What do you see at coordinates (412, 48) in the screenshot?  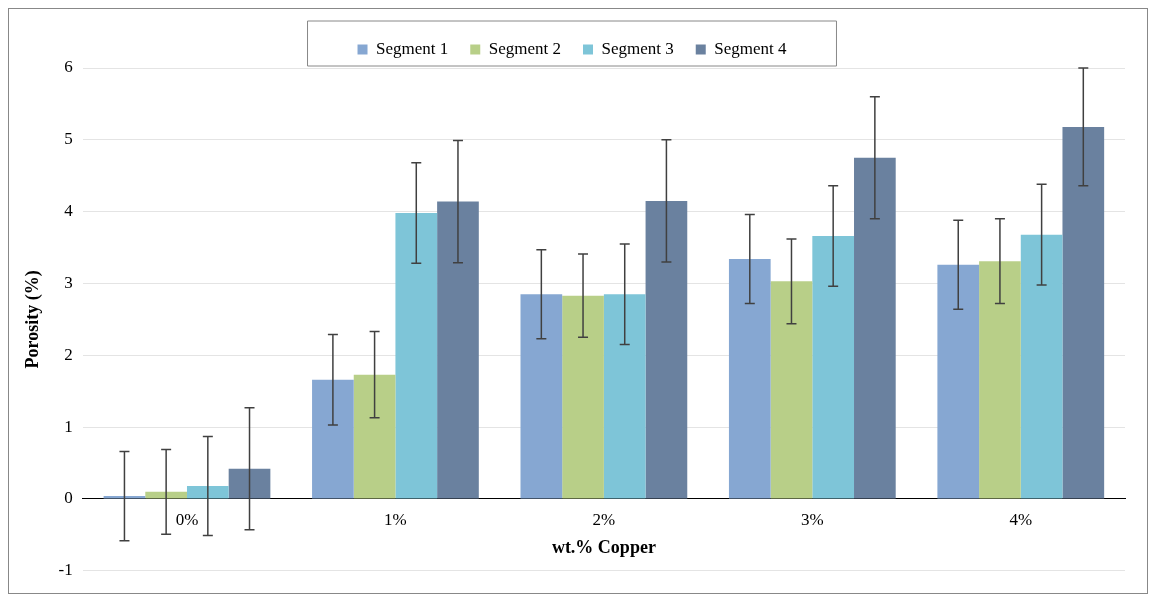 I see `legend-label: Segment 1` at bounding box center [412, 48].